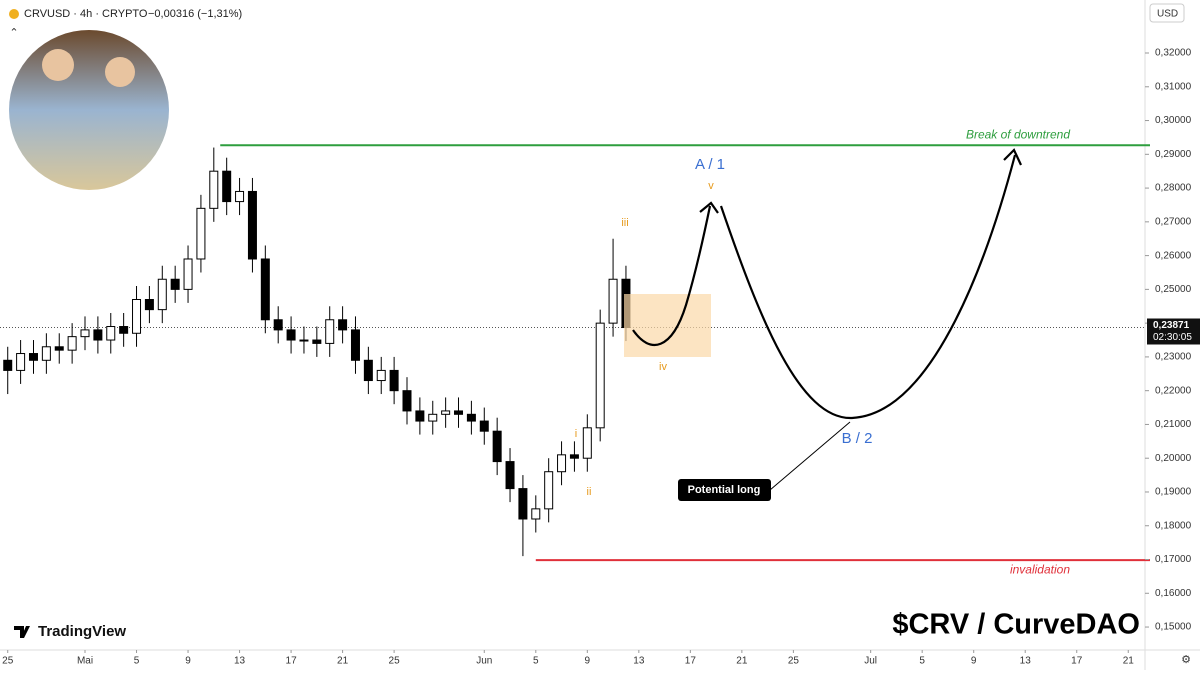 The width and height of the screenshot is (1200, 675). I want to click on change: −0,00316 (−1,31%), so click(195, 14).